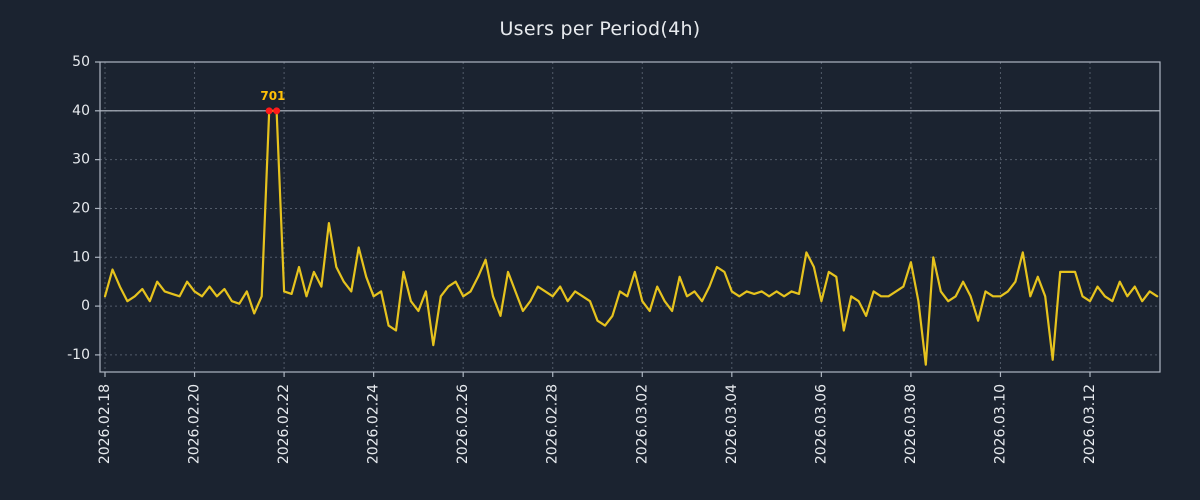 Image resolution: width=1200 pixels, height=500 pixels. I want to click on x-tick-label: 2026.03.12, so click(1090, 424).